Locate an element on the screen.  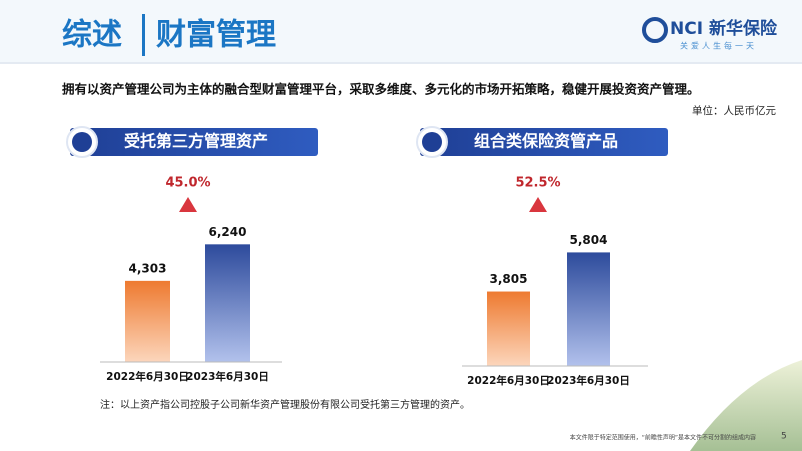
header-title: 综述 is located at coordinates (92, 35).